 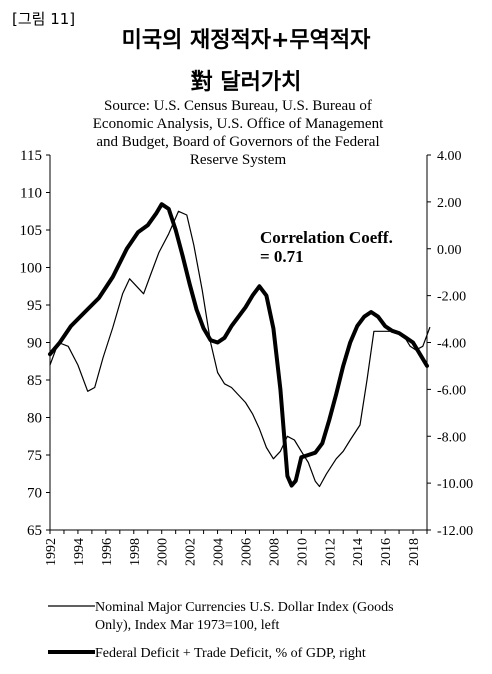 What do you see at coordinates (455, 484) in the screenshot?
I see `right-tick-label: -10.00` at bounding box center [455, 484].